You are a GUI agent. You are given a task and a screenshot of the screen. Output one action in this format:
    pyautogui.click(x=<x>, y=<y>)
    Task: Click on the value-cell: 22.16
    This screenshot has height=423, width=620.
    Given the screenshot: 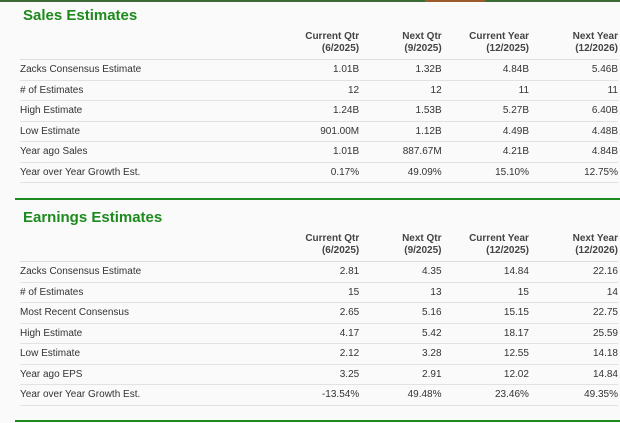 What is the action you would take?
    pyautogui.click(x=573, y=272)
    